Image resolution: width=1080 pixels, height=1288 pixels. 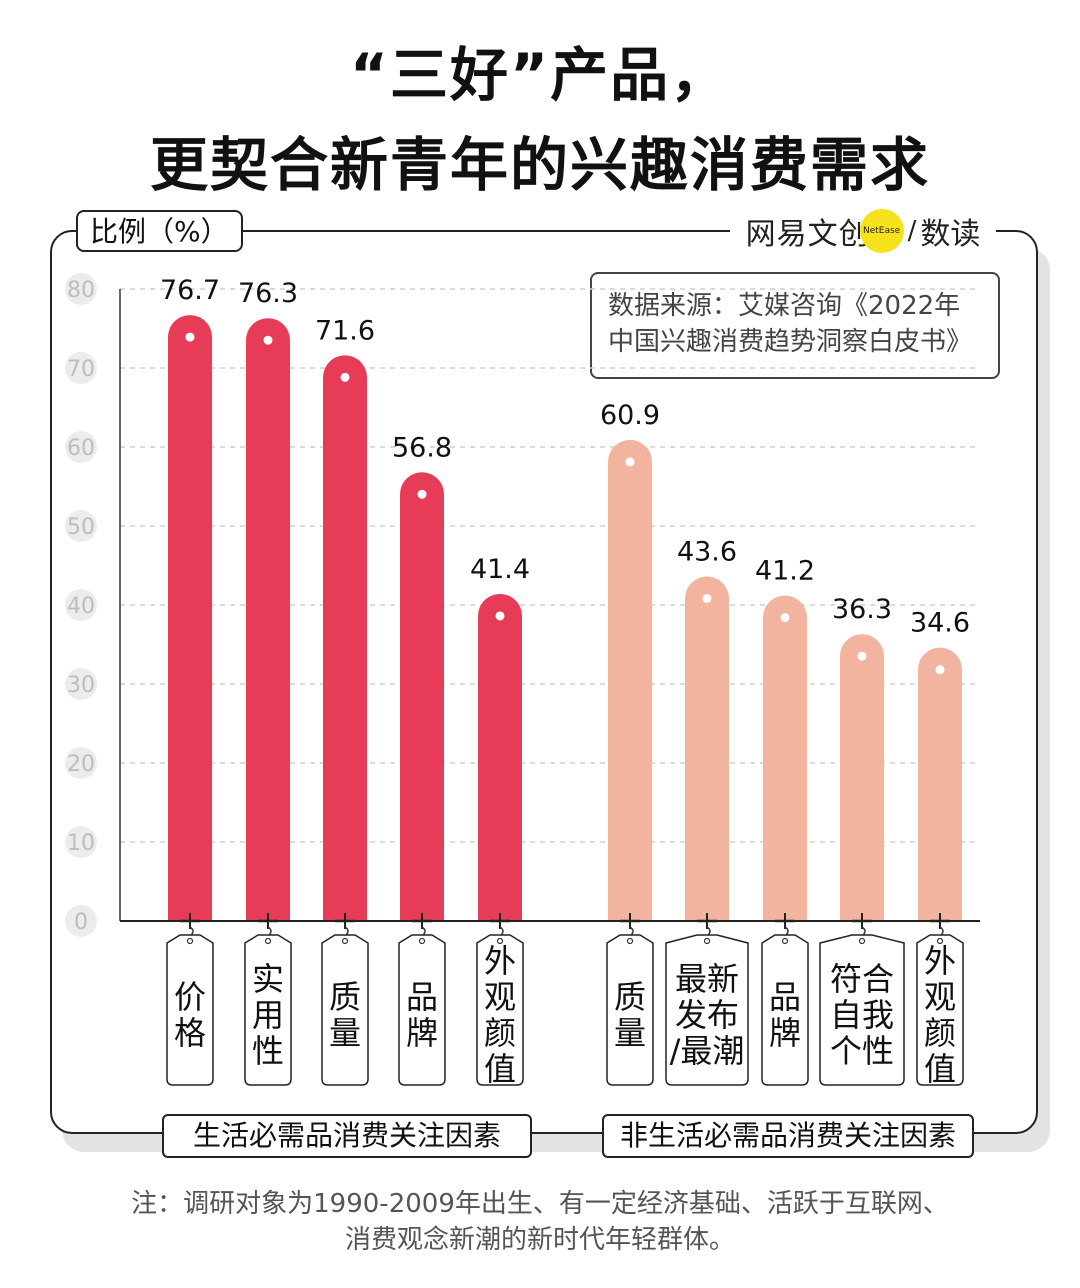 I want to click on category-label: 量, so click(x=345, y=1033).